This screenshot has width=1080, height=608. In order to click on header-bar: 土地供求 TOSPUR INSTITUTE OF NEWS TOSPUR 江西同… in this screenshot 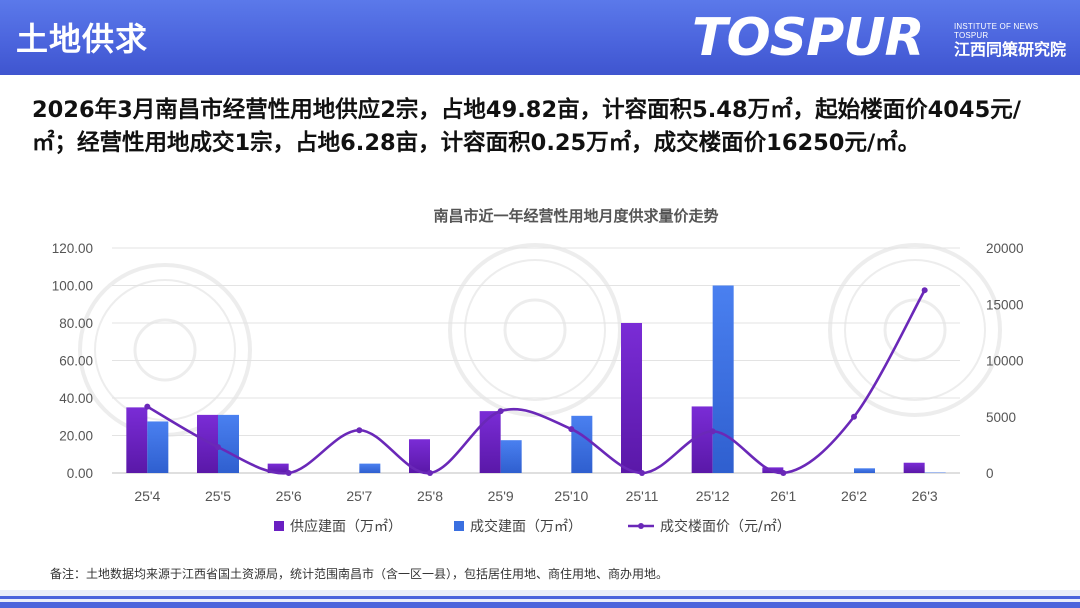, I will do `click(540, 37)`.